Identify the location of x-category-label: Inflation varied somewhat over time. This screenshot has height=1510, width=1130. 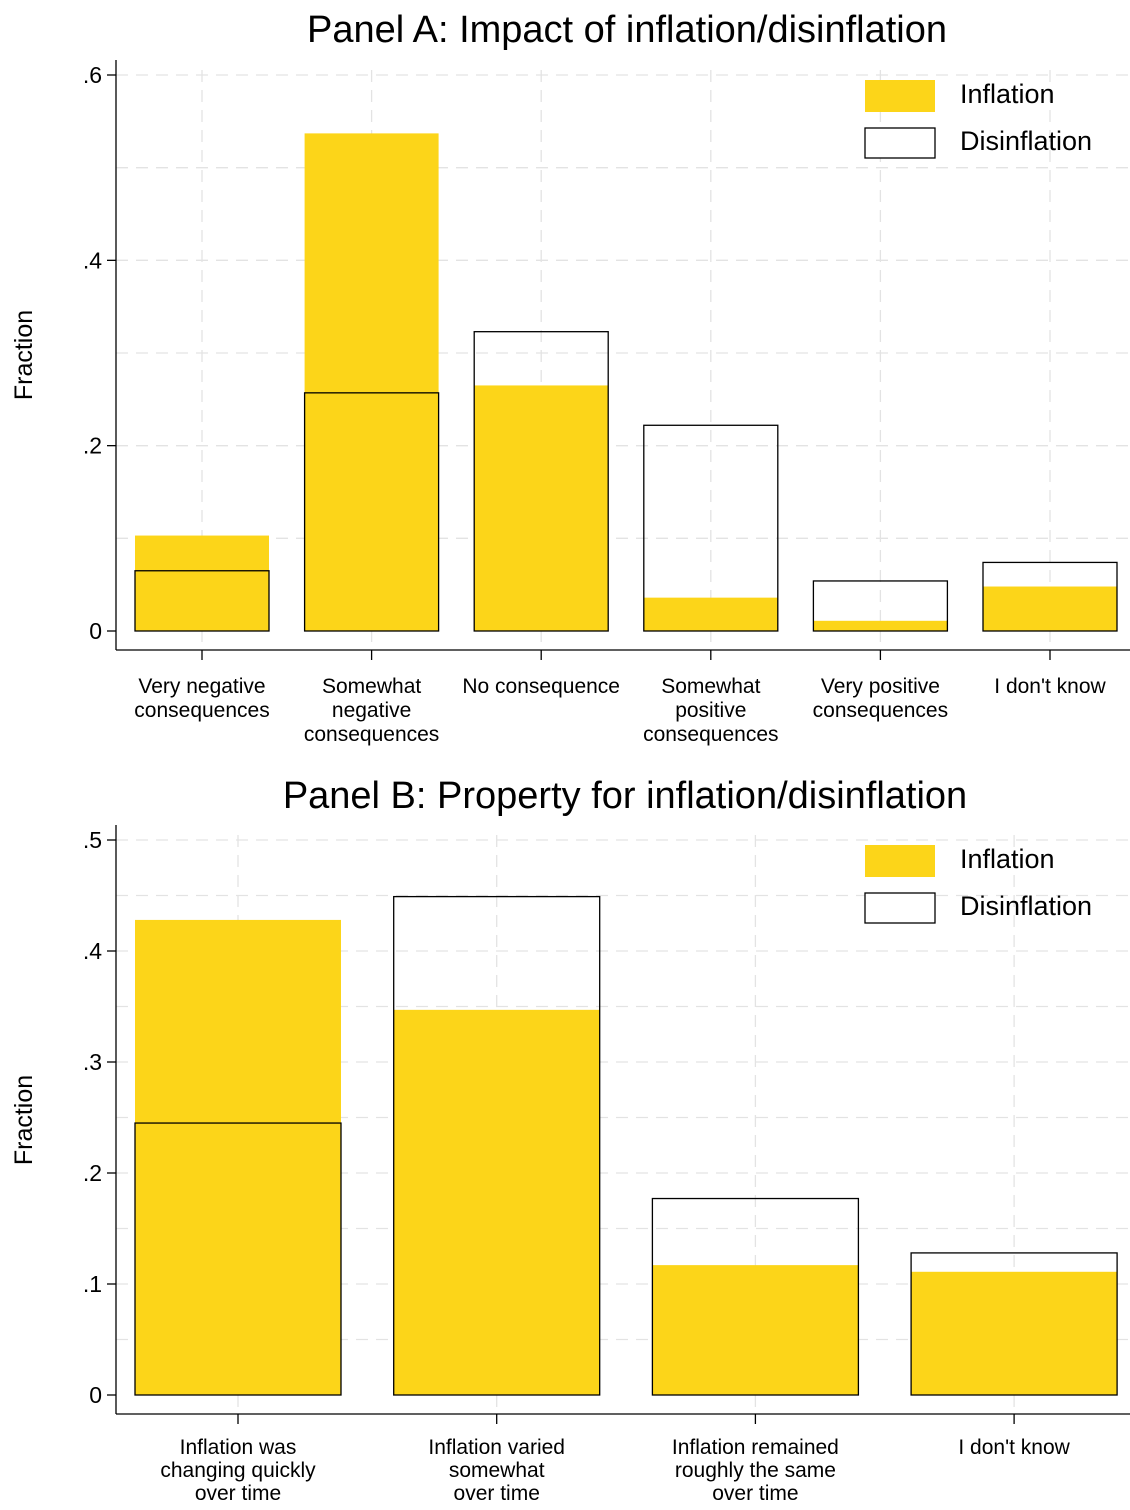
(496, 1470).